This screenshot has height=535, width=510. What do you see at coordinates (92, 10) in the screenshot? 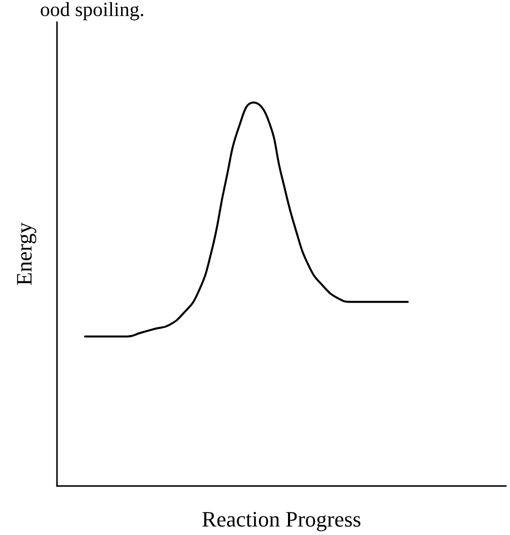
I see `text: ood spoiling.` at bounding box center [92, 10].